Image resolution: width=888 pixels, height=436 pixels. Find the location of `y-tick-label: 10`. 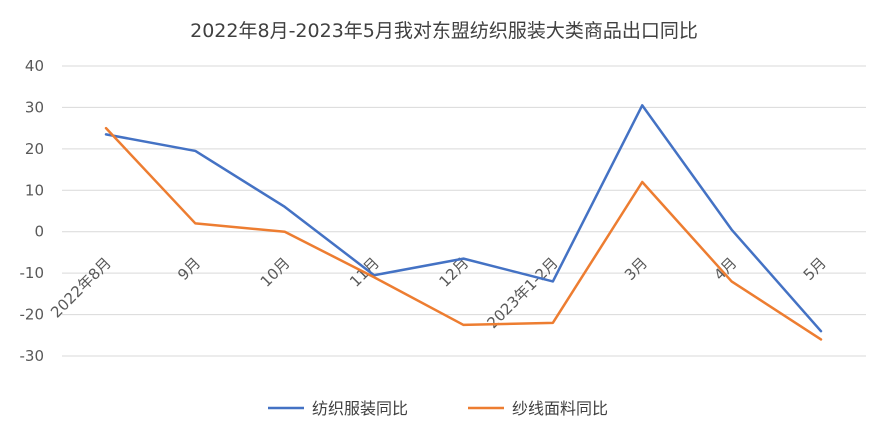

y-tick-label: 10 is located at coordinates (34, 190).